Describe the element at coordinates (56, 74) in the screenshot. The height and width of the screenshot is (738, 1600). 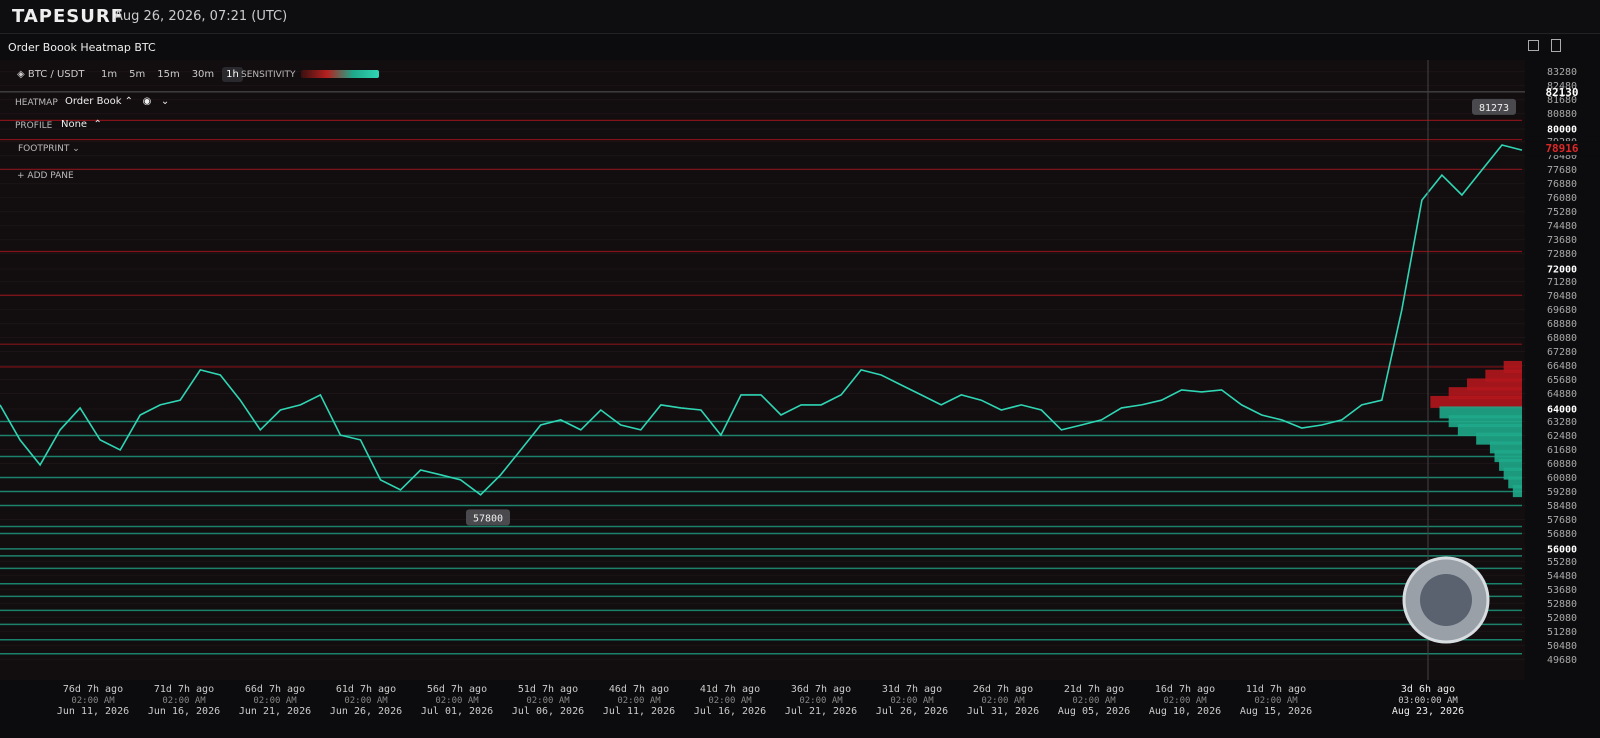
I see `pair-text: BTC / USDT` at that location.